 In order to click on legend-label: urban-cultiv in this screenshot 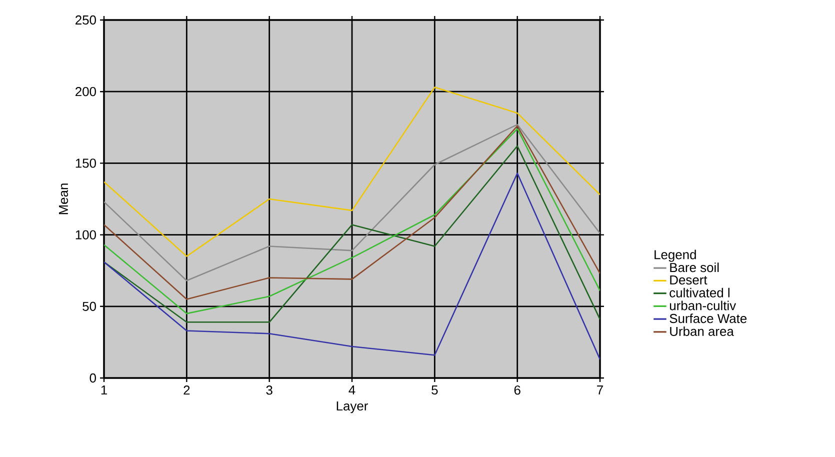, I will do `click(703, 305)`.